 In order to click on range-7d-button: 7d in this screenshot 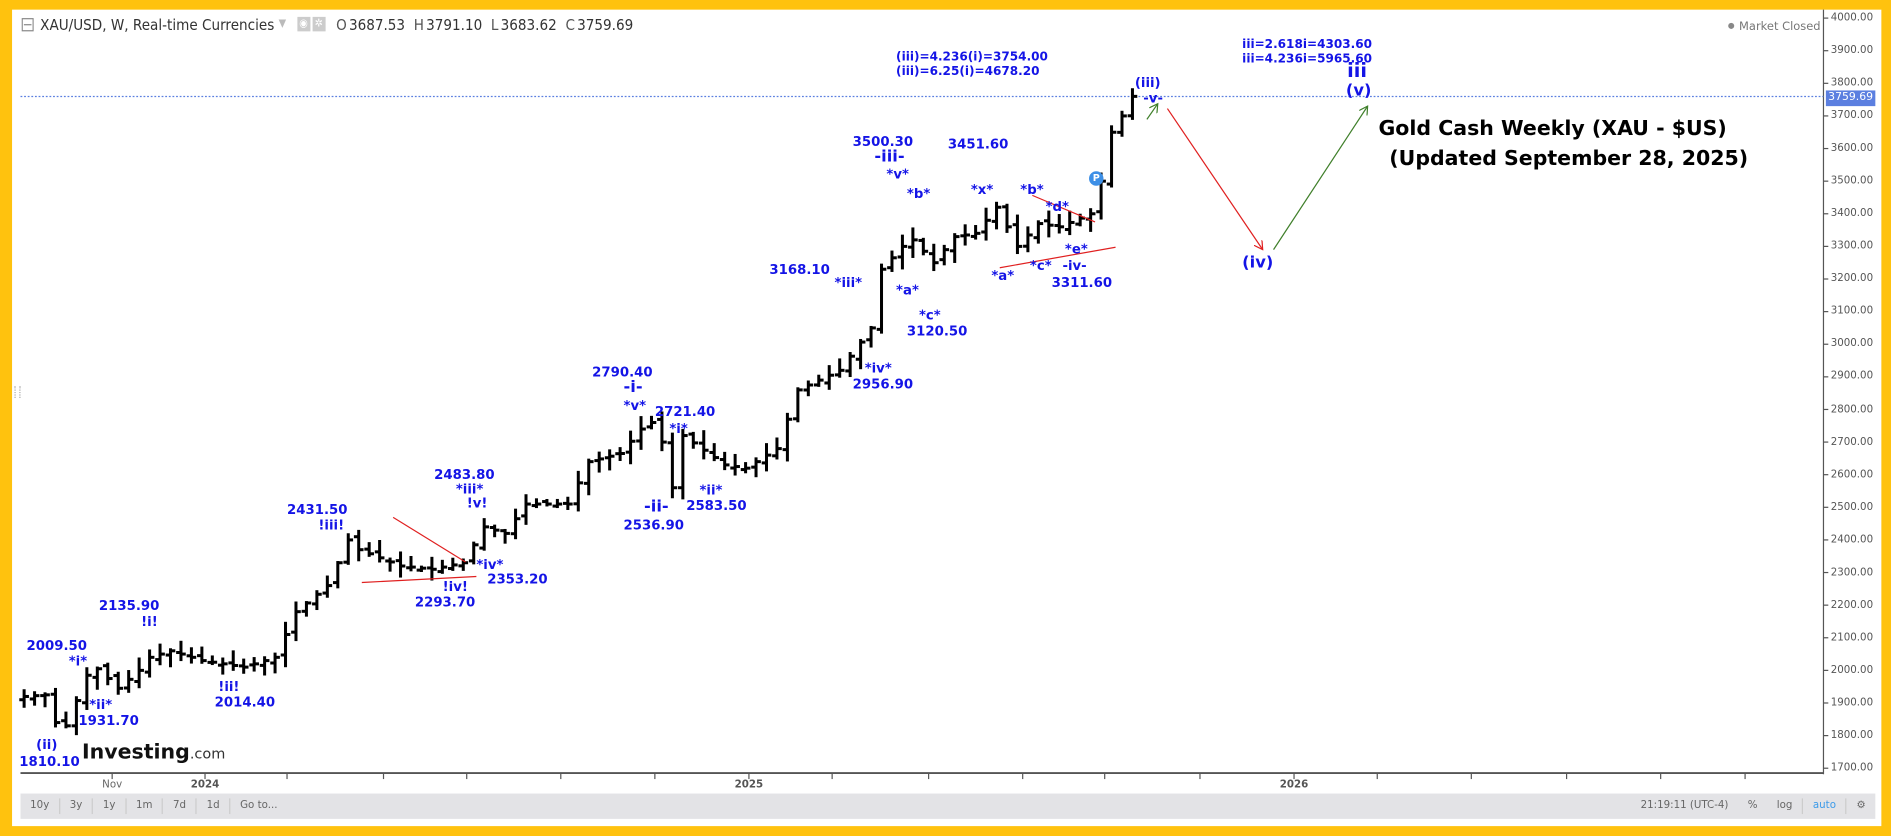, I will do `click(180, 806)`.